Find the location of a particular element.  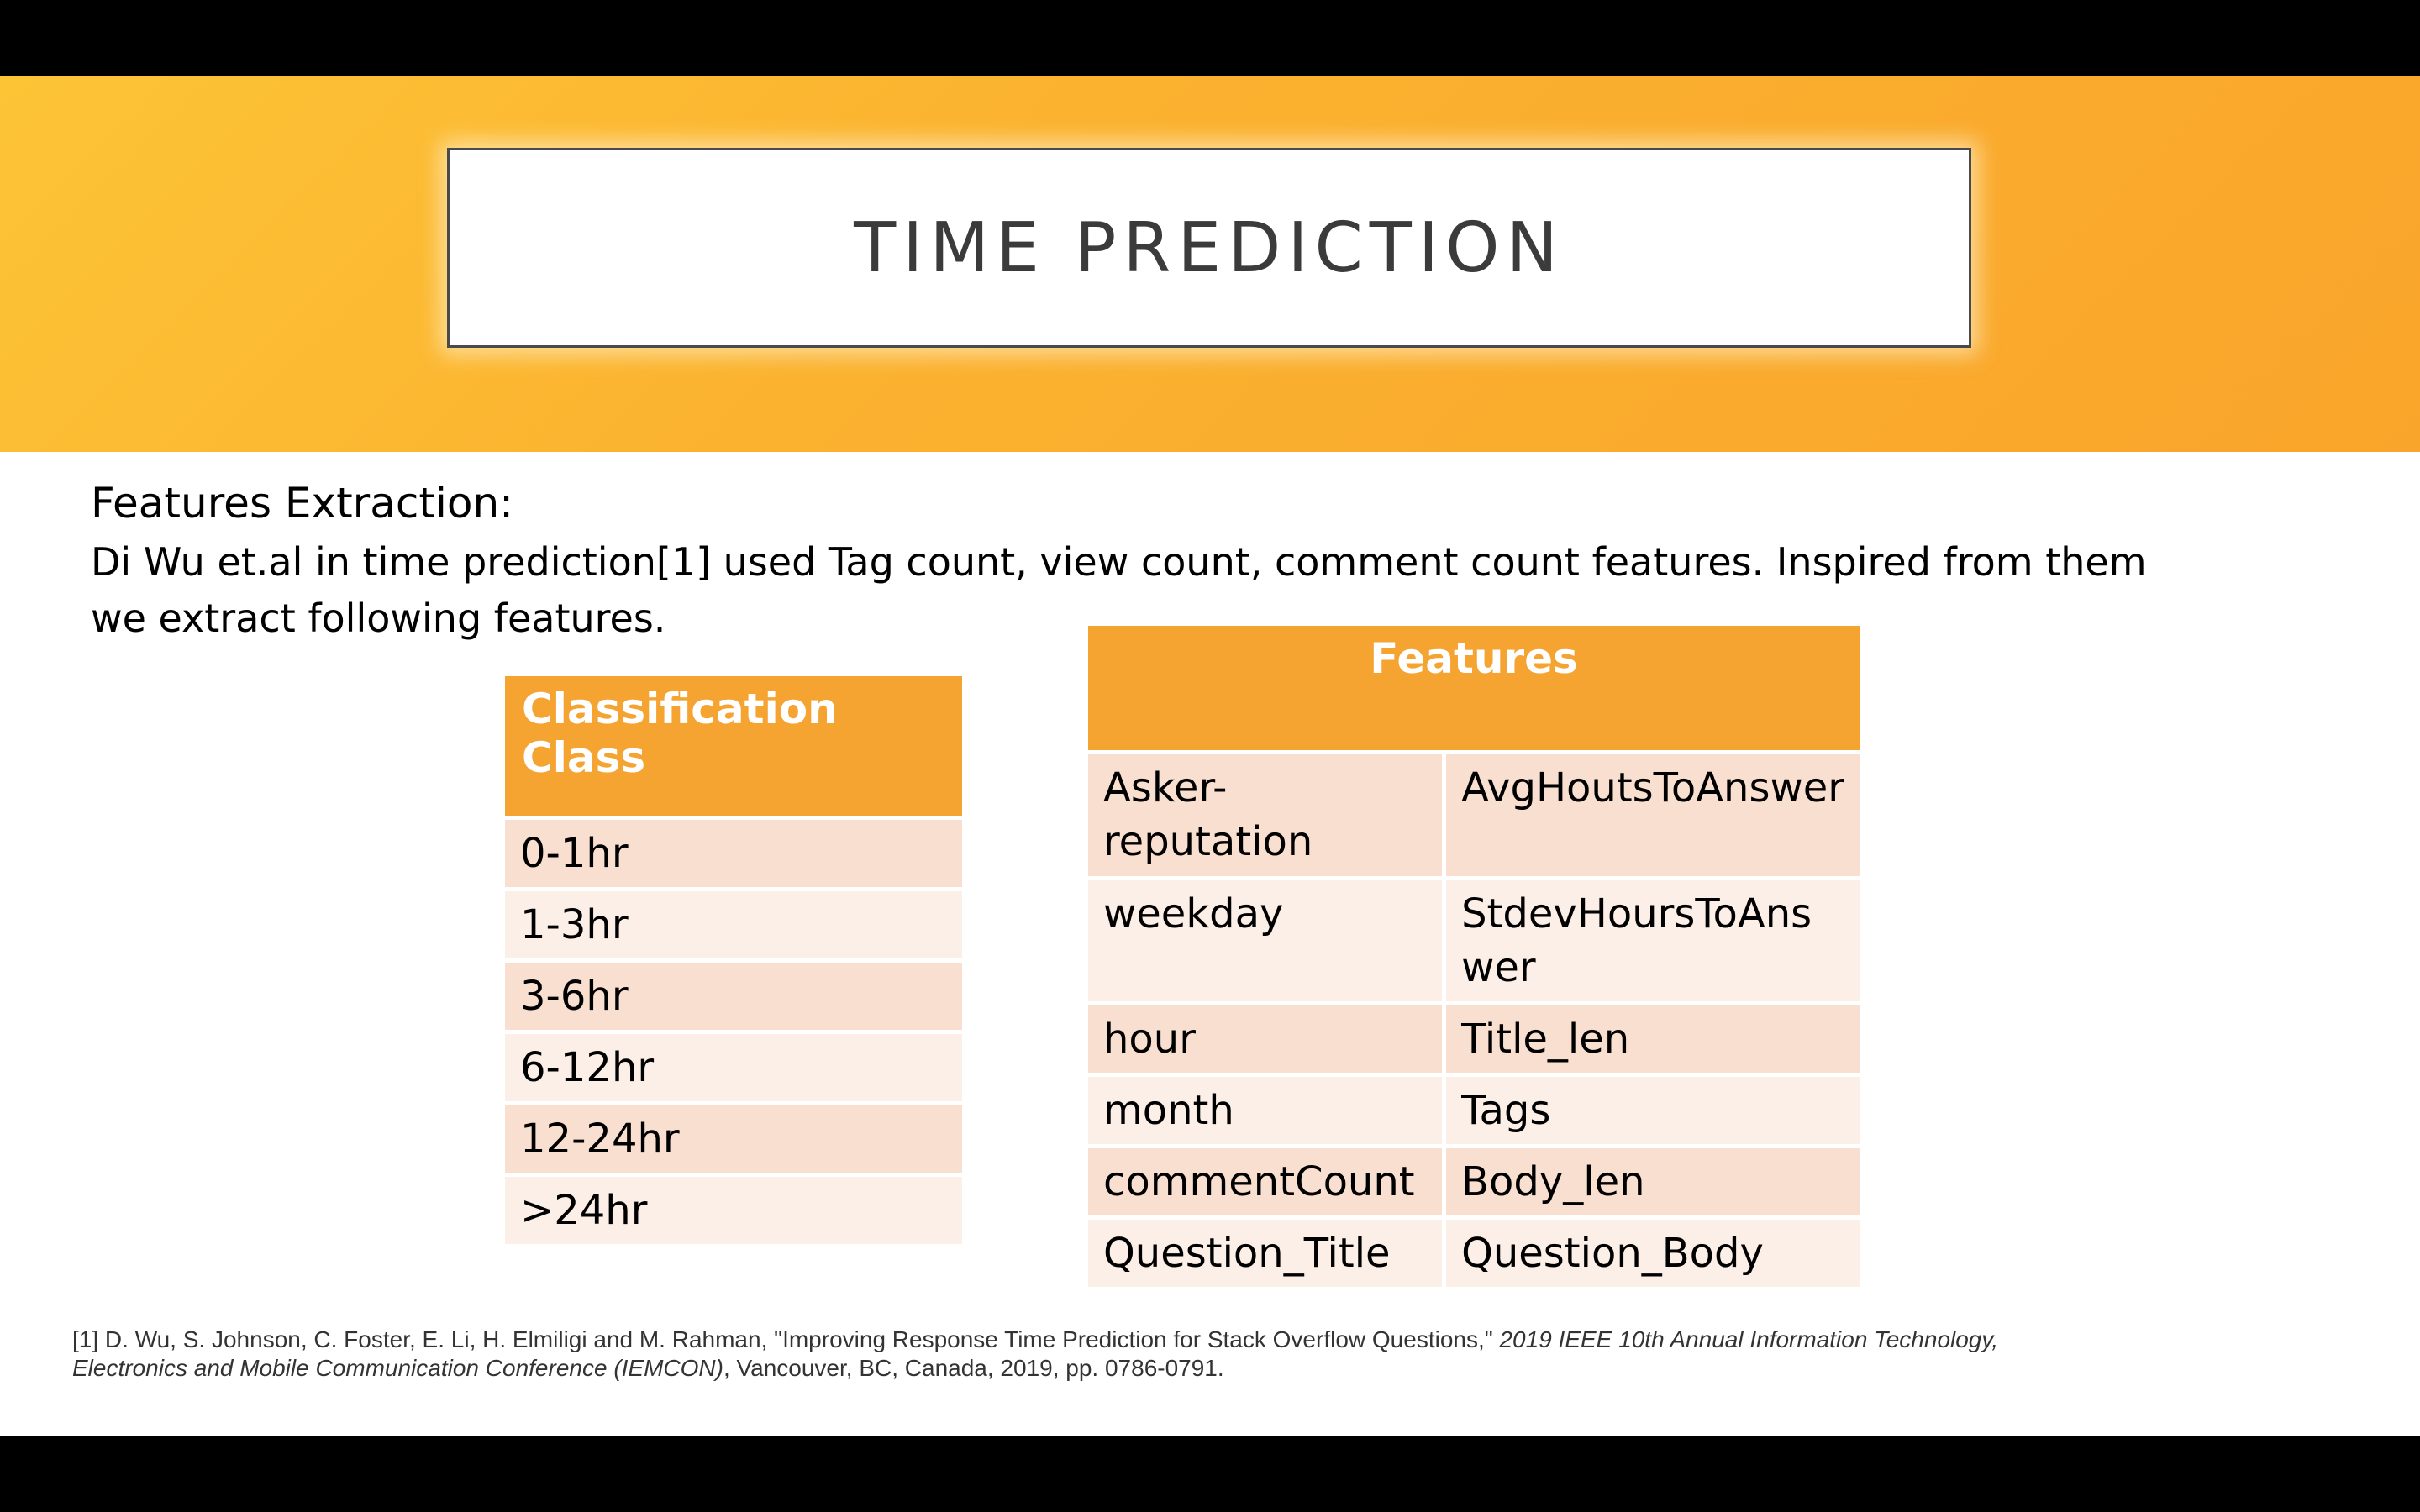

table-row: Asker-reputation AvgHoutsToAnswer is located at coordinates (1473, 815).